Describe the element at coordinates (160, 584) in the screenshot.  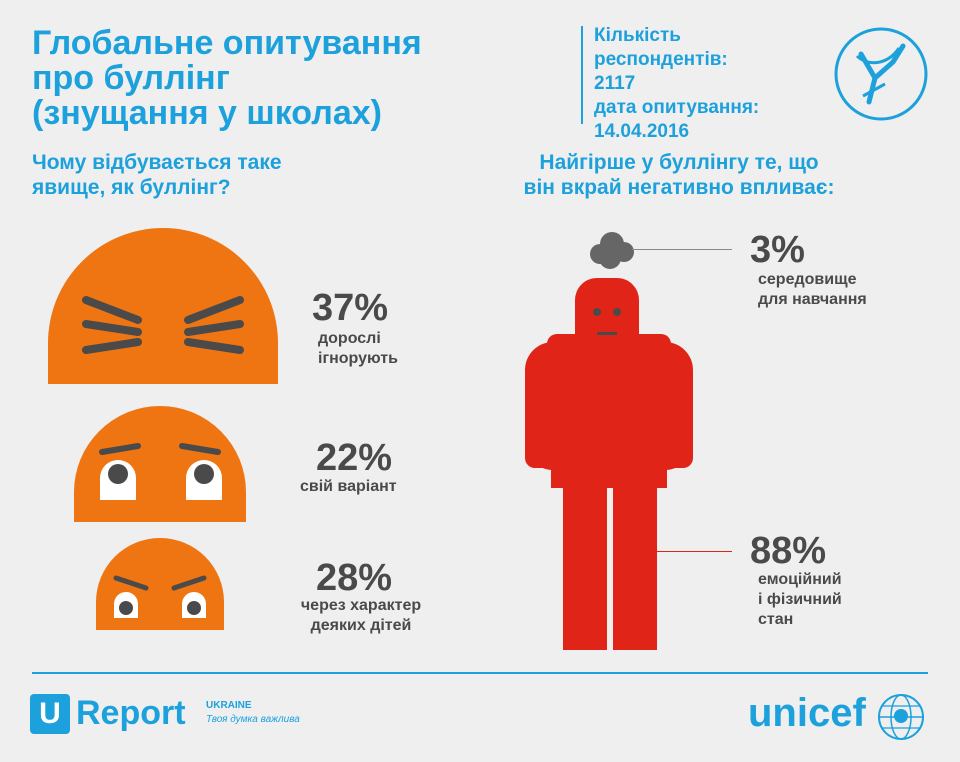
I see `face-frowning-icon` at that location.